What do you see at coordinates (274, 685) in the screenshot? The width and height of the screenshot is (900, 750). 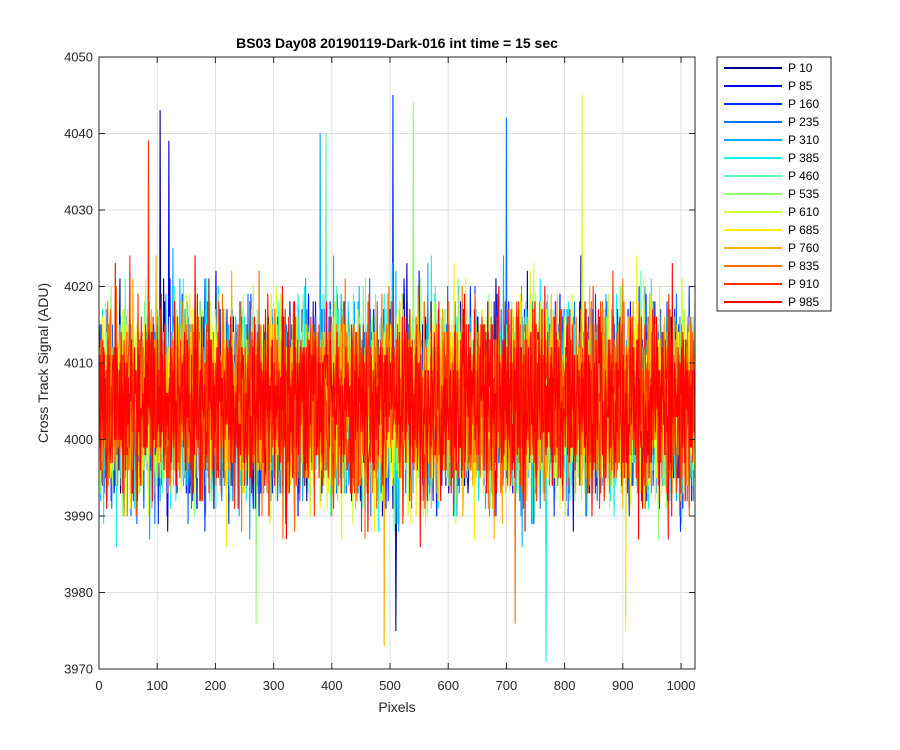 I see `x-tick-label: 300` at bounding box center [274, 685].